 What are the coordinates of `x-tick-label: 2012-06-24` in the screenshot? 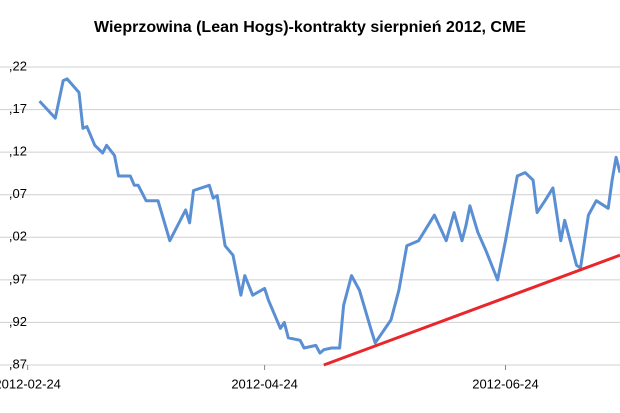 It's located at (505, 383).